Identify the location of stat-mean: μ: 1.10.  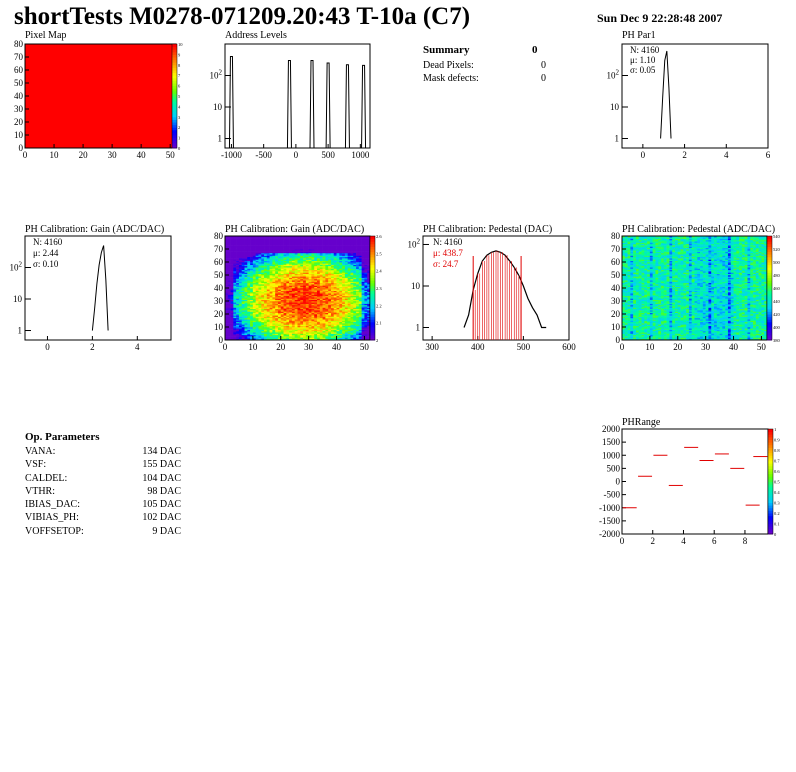
(643, 60).